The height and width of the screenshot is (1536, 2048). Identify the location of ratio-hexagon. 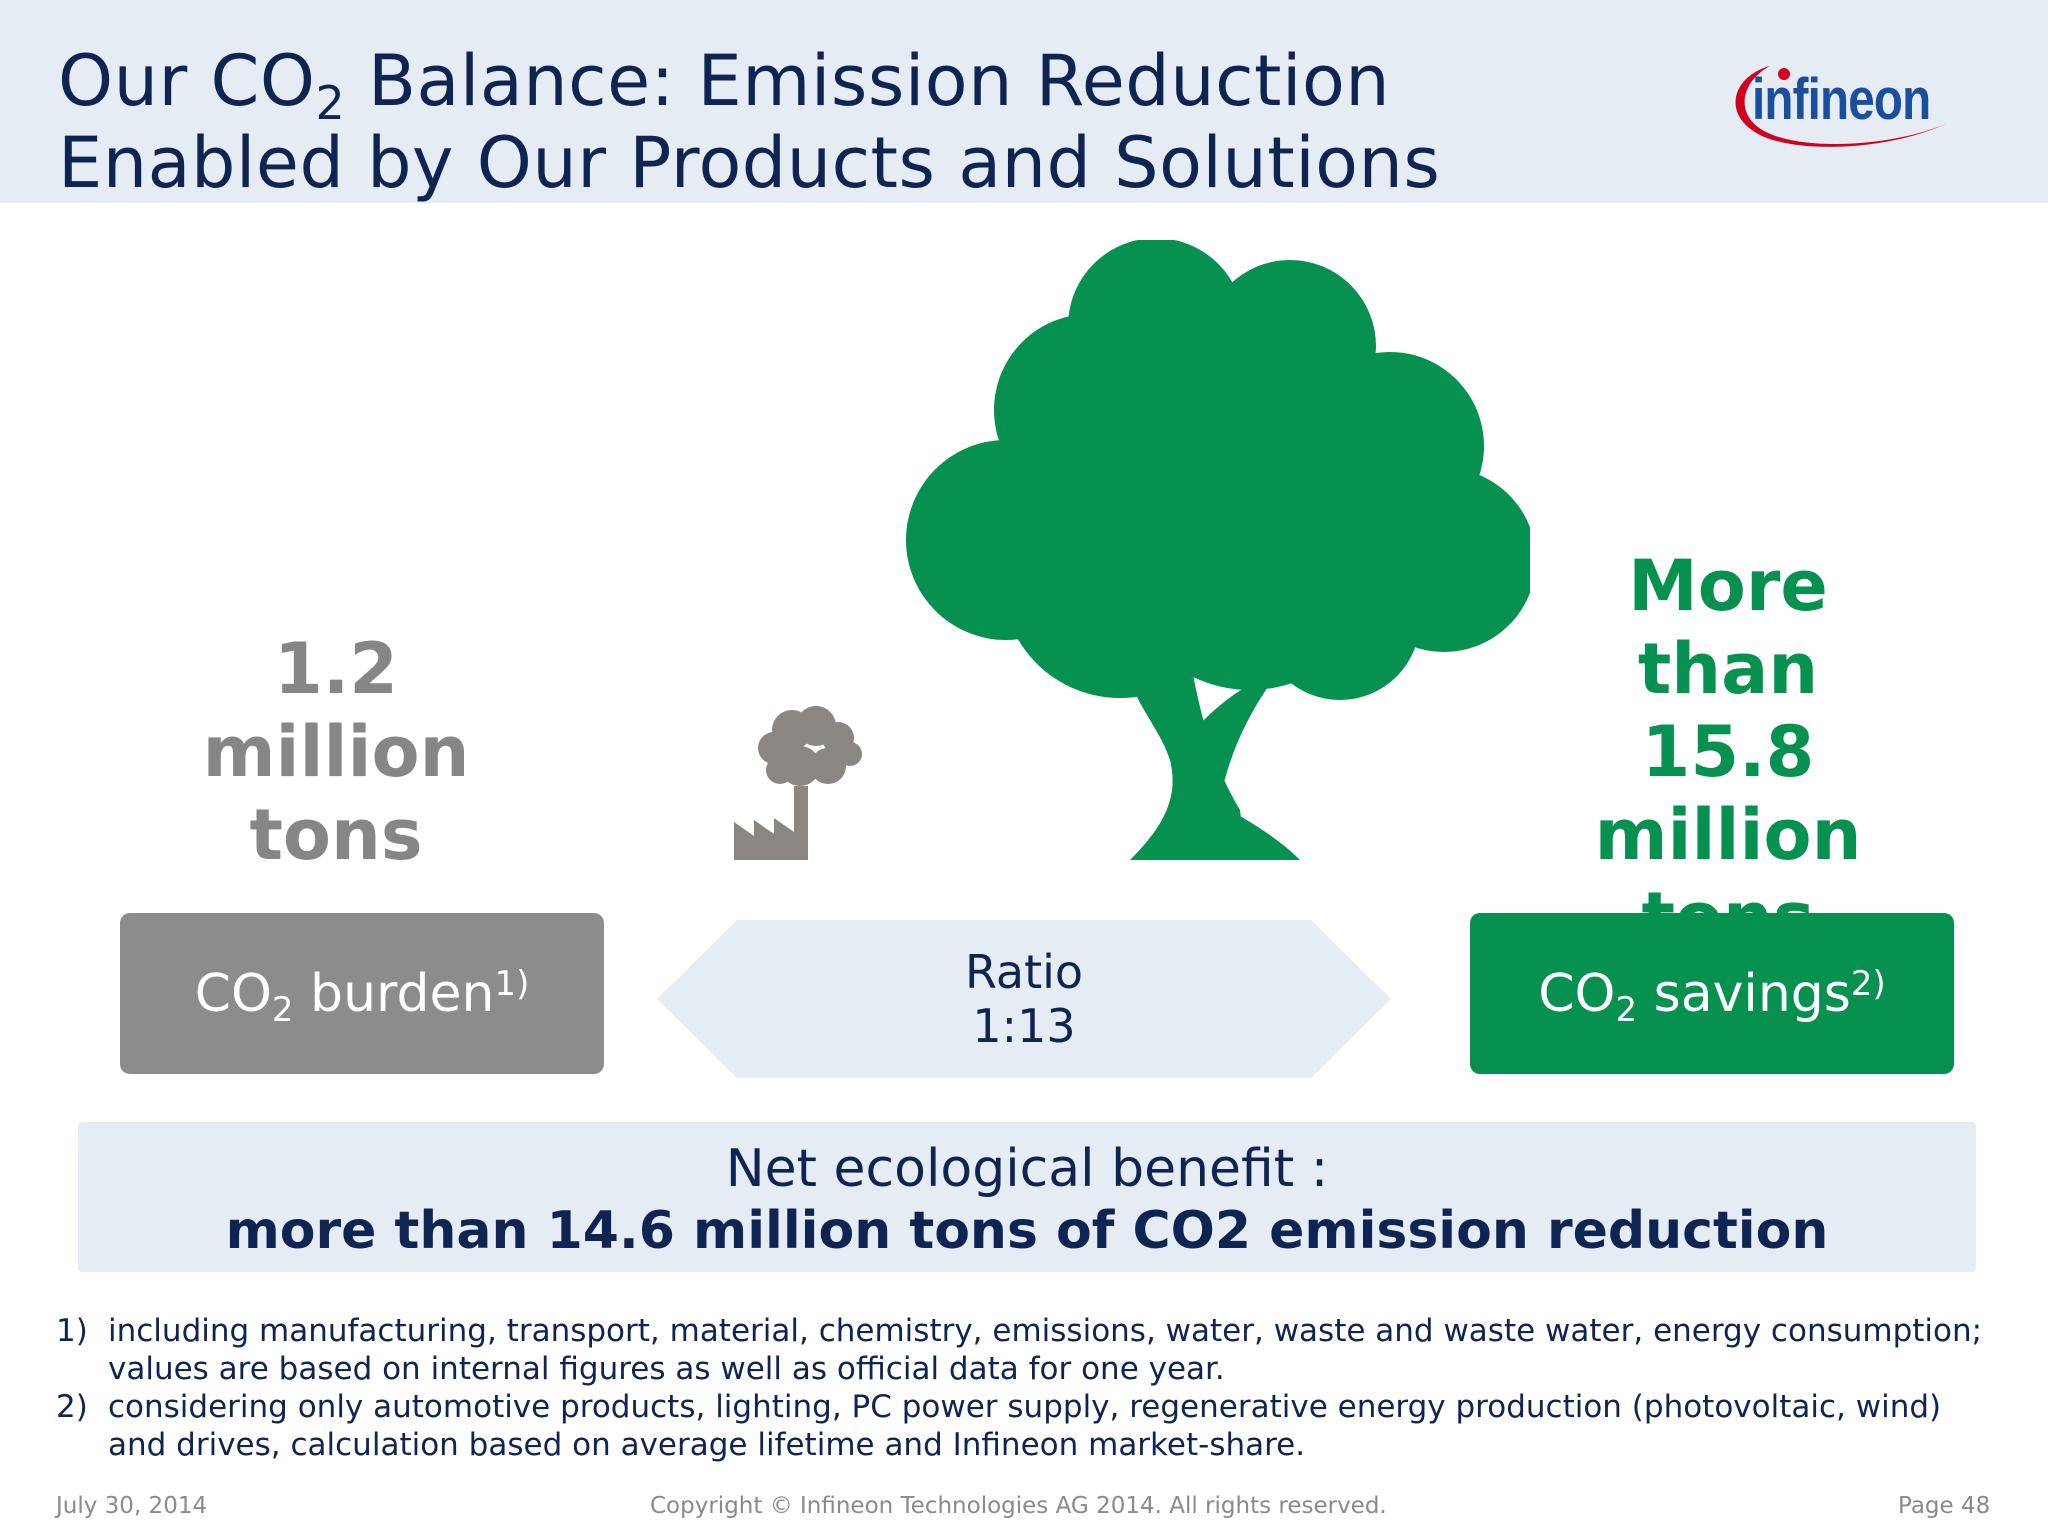
(1024, 999).